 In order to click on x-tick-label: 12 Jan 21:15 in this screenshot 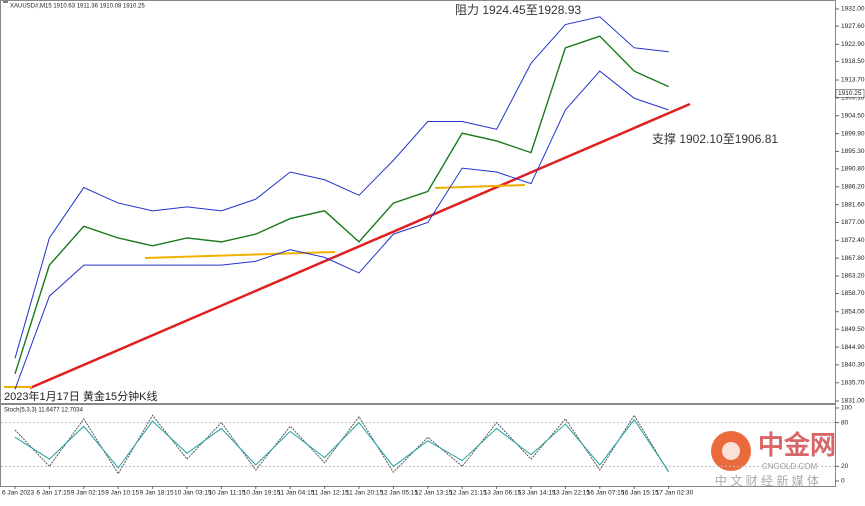, I will do `click(468, 493)`.